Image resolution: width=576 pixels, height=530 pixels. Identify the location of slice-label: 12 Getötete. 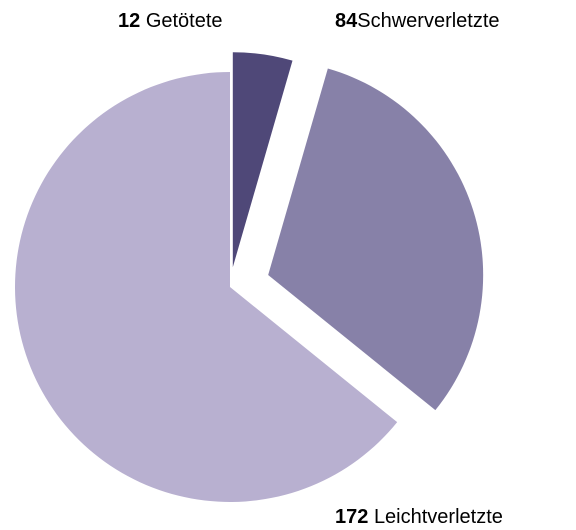
(170, 21).